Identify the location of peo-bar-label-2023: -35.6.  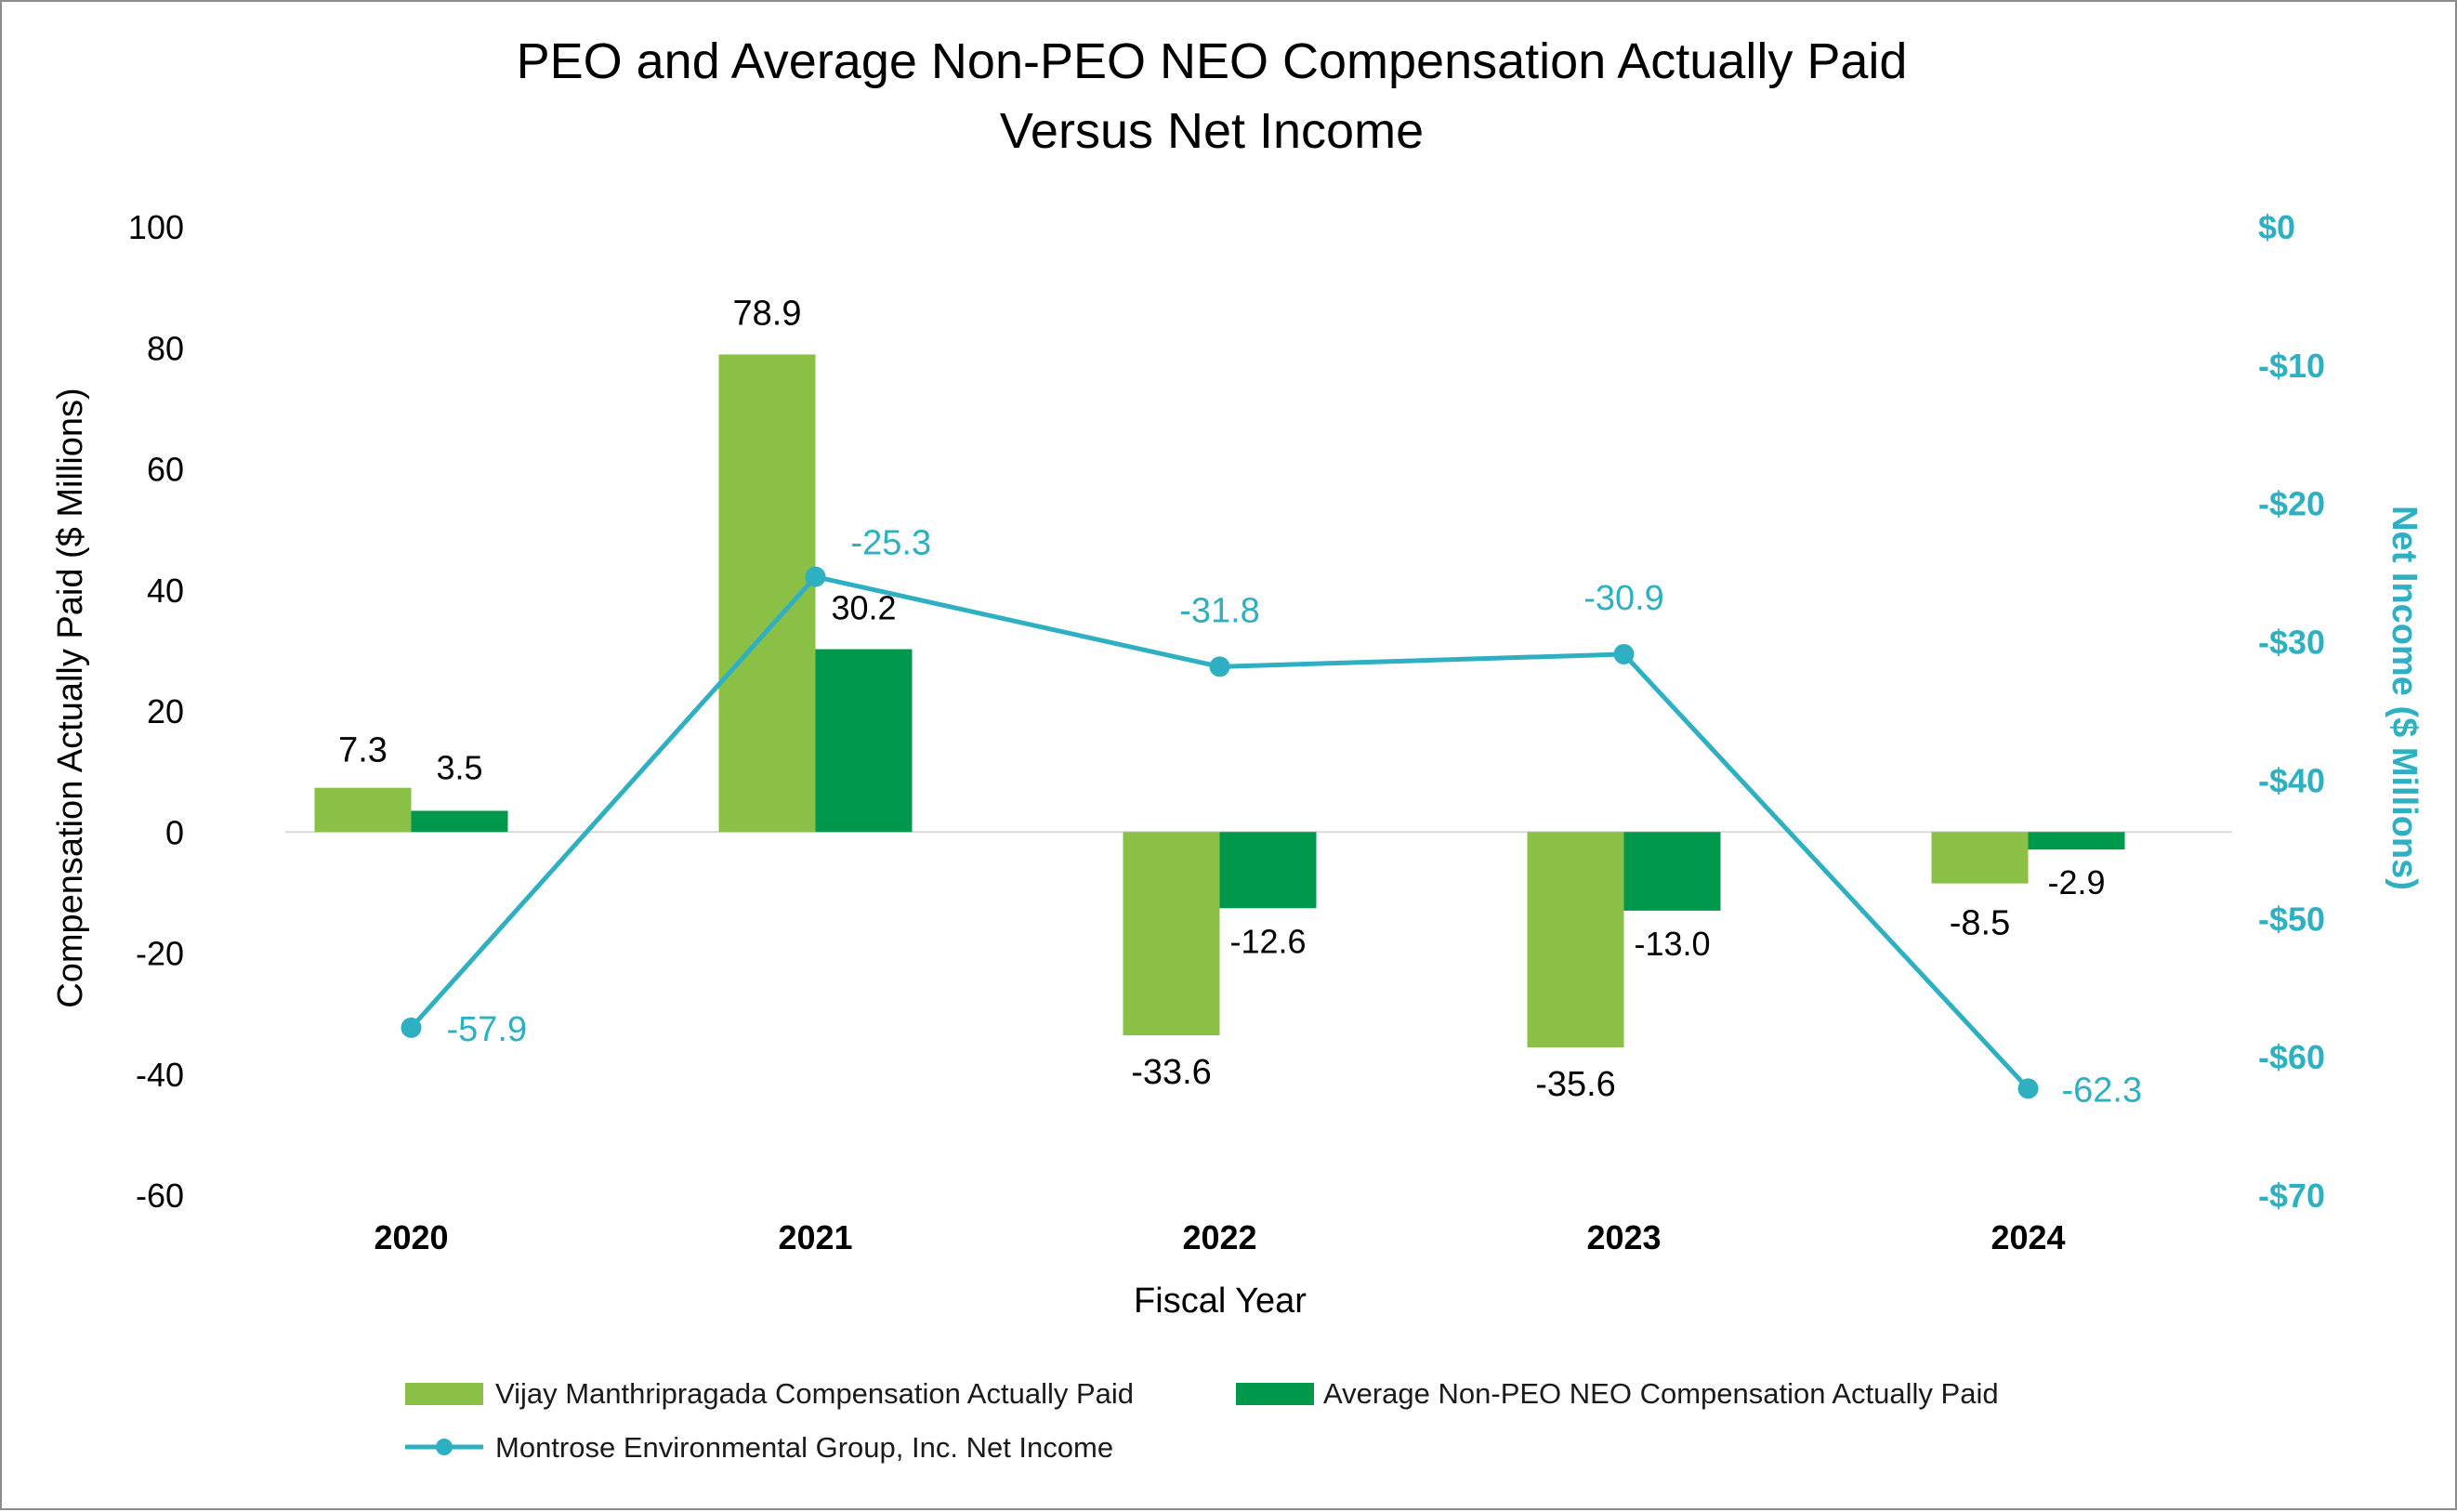
(1575, 1085).